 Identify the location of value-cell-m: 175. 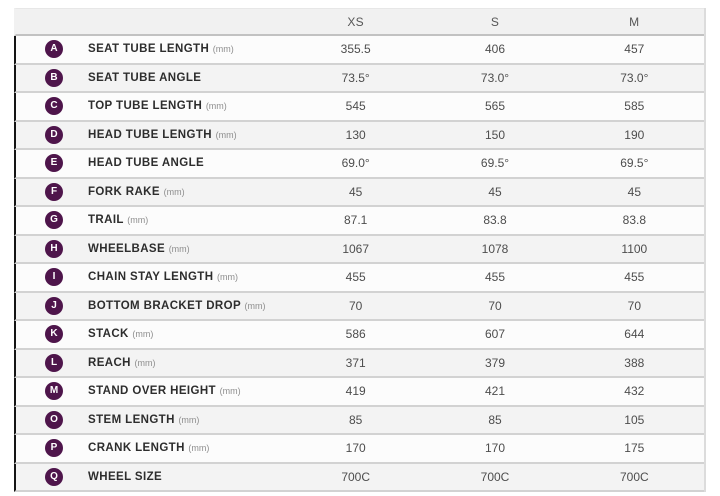
(634, 448).